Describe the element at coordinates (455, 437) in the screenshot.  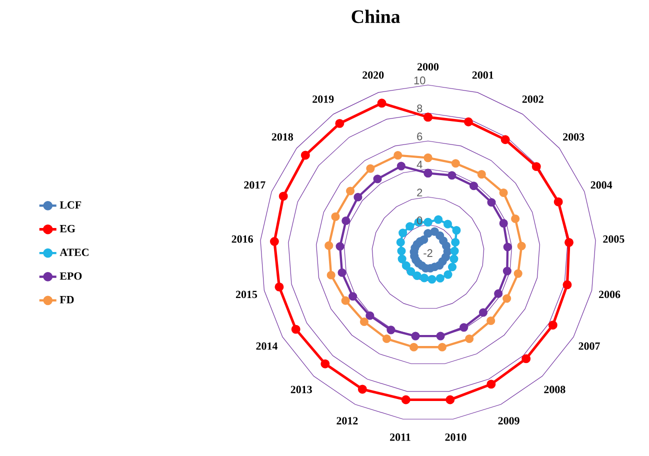
I see `spoke-label: 2010` at that location.